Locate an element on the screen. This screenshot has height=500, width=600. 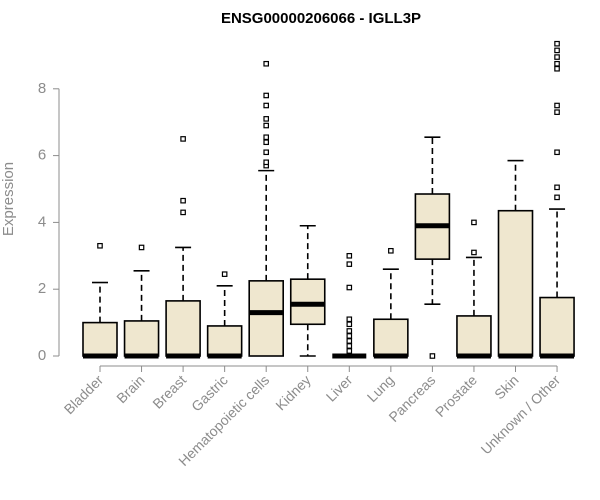
y-tick-label: 0 is located at coordinates (42, 355).